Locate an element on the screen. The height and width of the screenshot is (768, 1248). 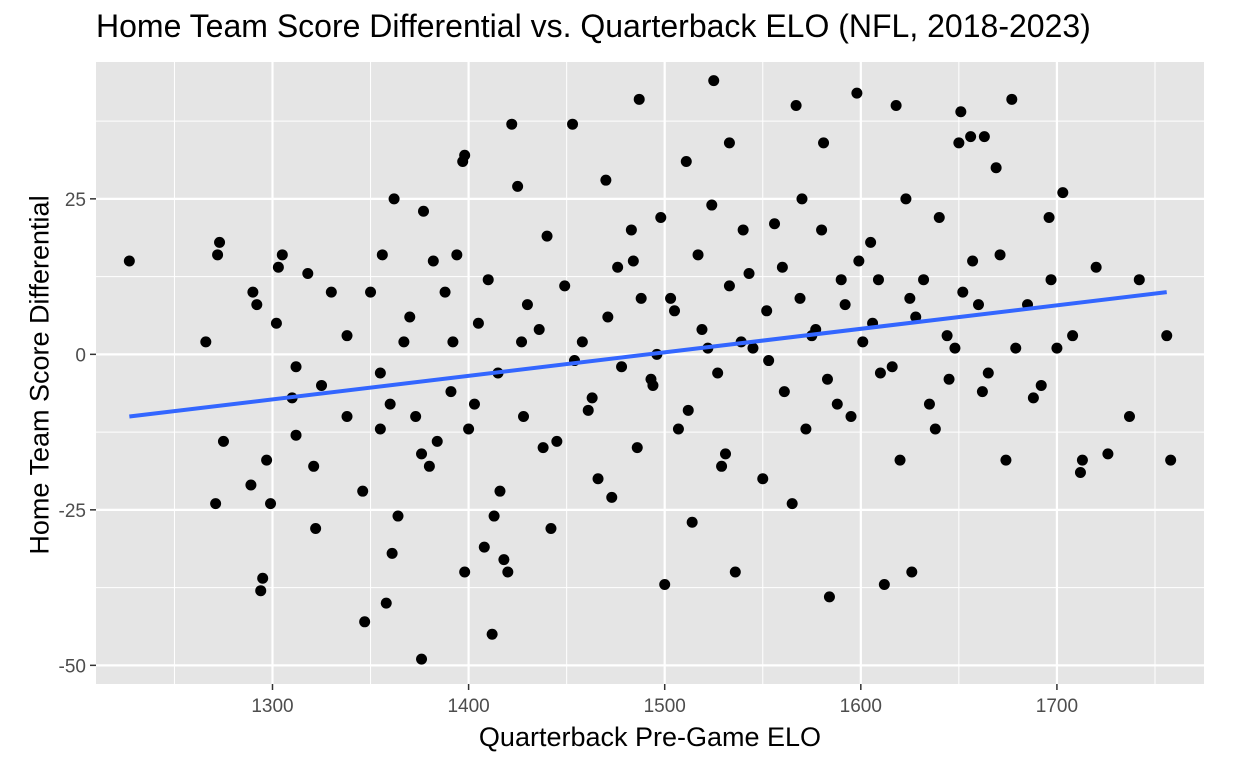
y-tick-label: -50 is located at coordinates (72, 666).